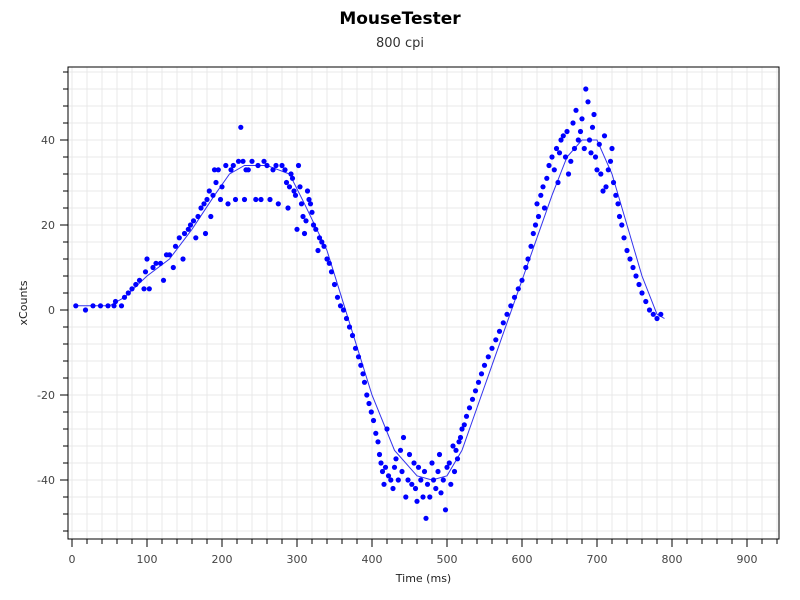  Describe the element at coordinates (51, 310) in the screenshot. I see `y-tick-label: 0` at that location.